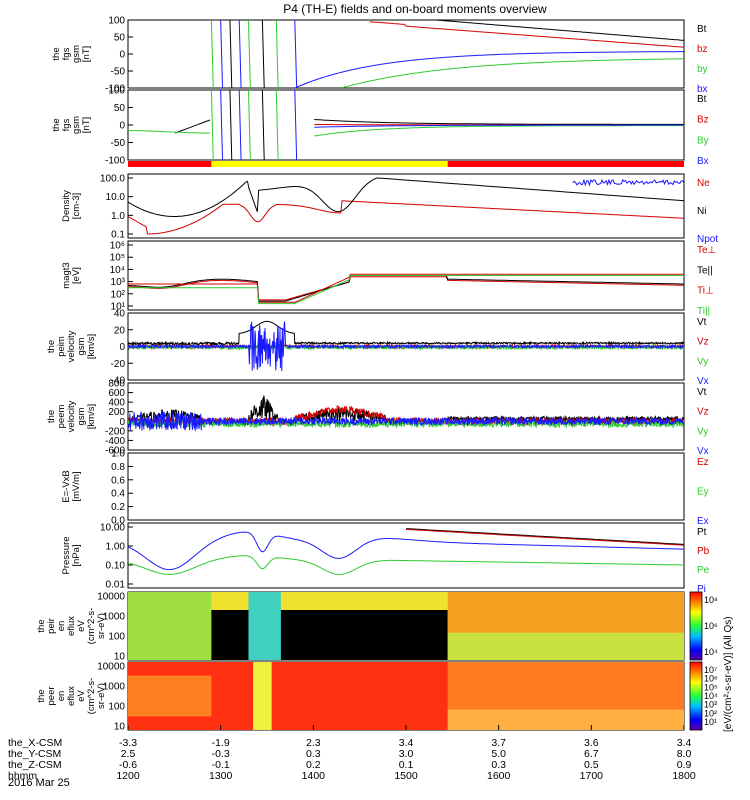  What do you see at coordinates (705, 291) in the screenshot?
I see `legend-Ti⊥: Ti⊥` at bounding box center [705, 291].